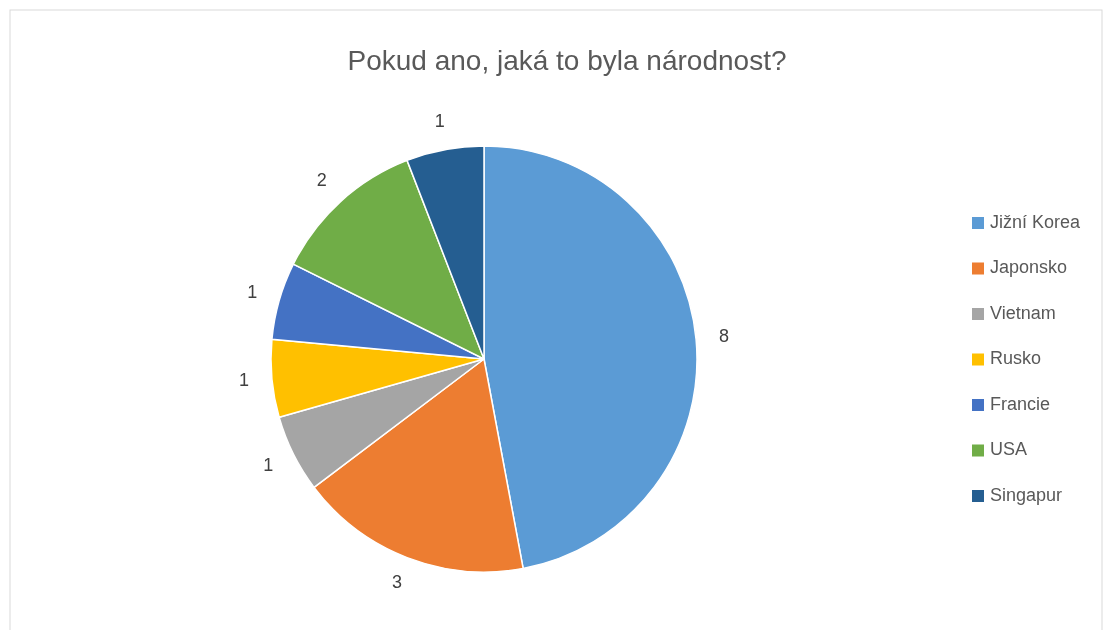 The image size is (1107, 630). Describe the element at coordinates (567, 60) in the screenshot. I see `chart-title: Pokud ano, jaká to byla národnost?` at that location.